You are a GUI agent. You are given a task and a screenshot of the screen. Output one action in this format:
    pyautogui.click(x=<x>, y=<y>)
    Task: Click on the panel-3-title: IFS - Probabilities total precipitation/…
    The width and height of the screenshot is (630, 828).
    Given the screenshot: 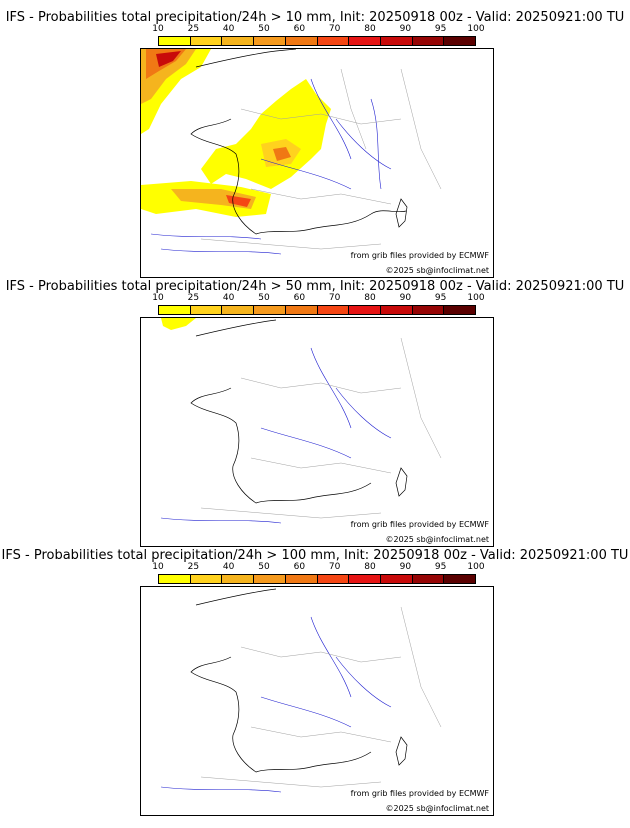 What is the action you would take?
    pyautogui.click(x=315, y=555)
    